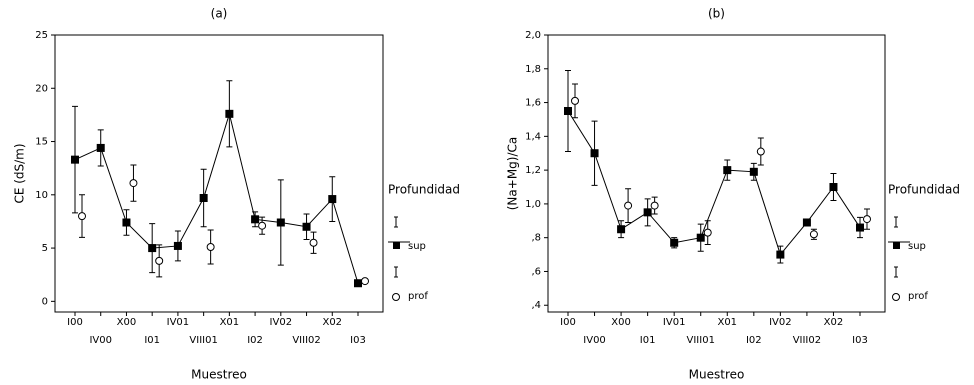 The width and height of the screenshot is (974, 385). Describe the element at coordinates (219, 14) in the screenshot. I see `chart-title: (a)` at that location.